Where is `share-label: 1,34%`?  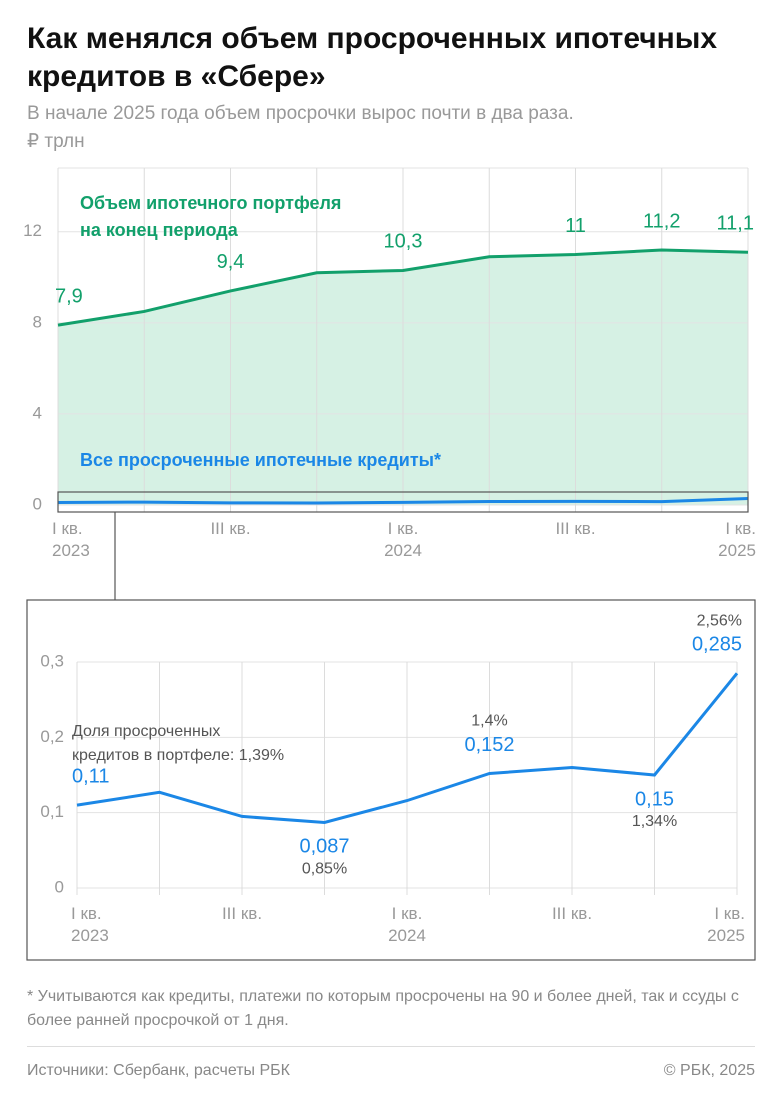
share-label: 1,34% is located at coordinates (654, 821).